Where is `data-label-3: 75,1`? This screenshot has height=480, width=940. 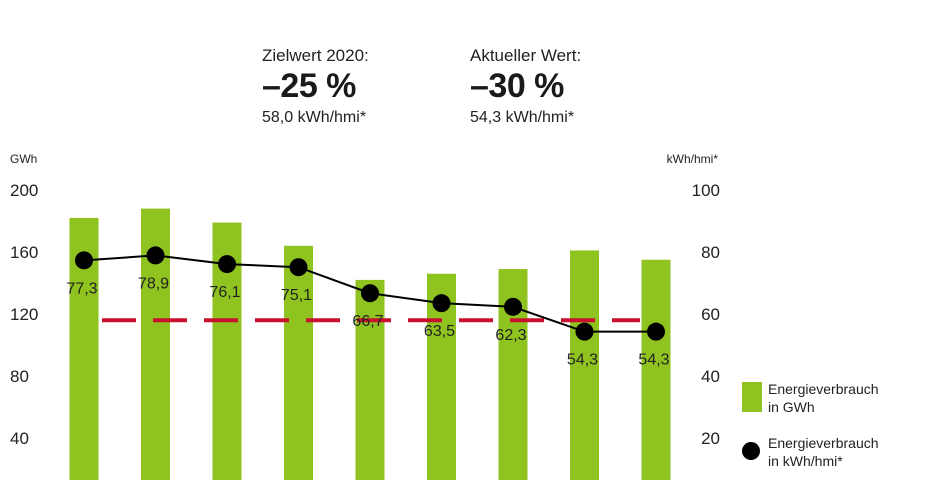
data-label-3: 75,1 is located at coordinates (296, 295).